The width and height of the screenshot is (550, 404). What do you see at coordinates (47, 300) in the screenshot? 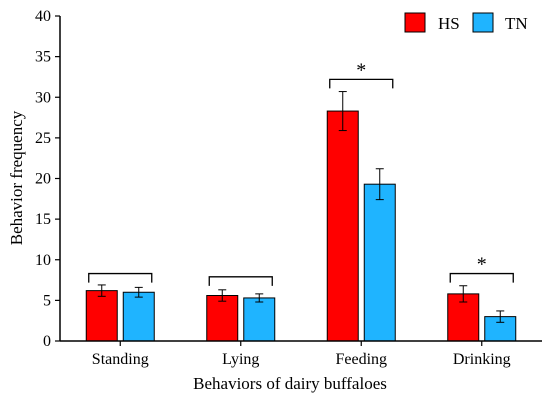
I see `y-tick-label: 5` at bounding box center [47, 300].